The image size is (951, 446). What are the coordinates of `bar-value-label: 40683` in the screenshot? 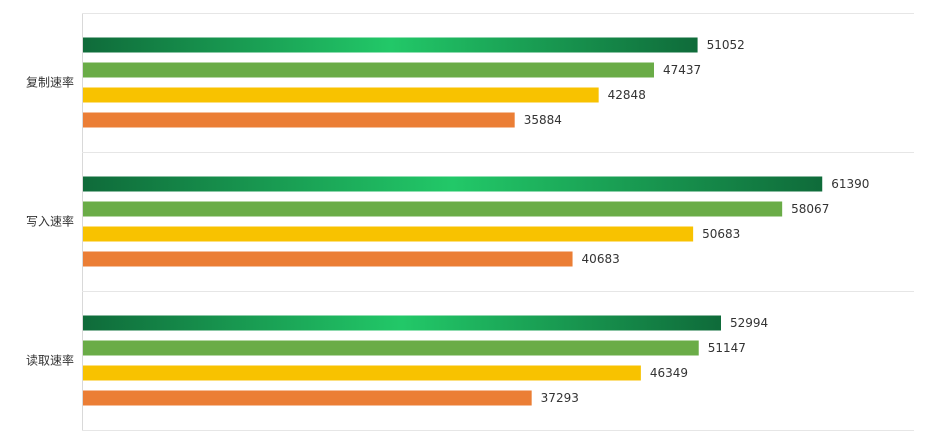 It's located at (601, 259).